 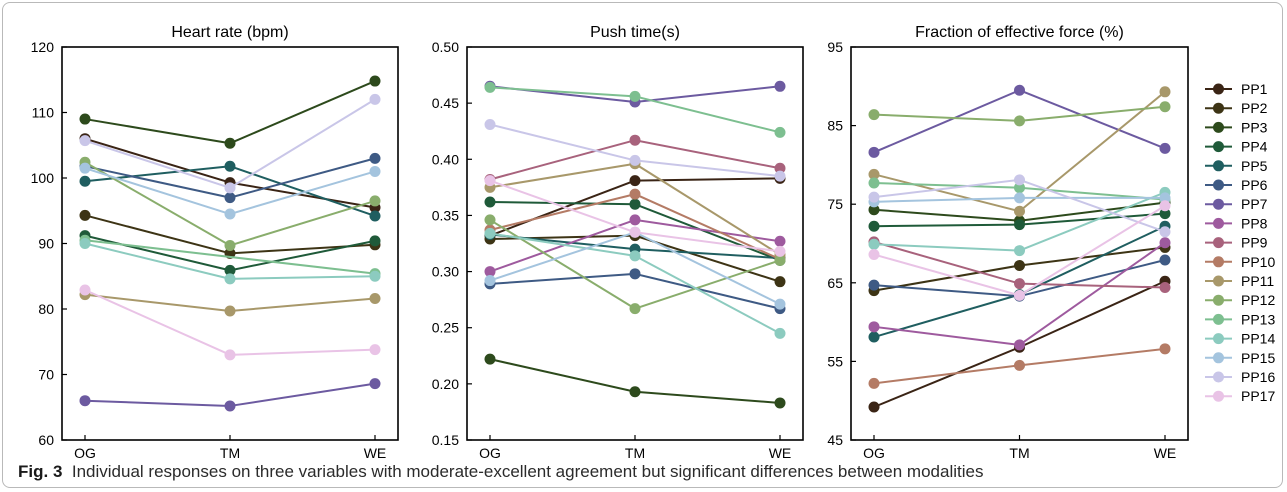 I want to click on caption-label: Fig. 3, so click(x=40, y=471).